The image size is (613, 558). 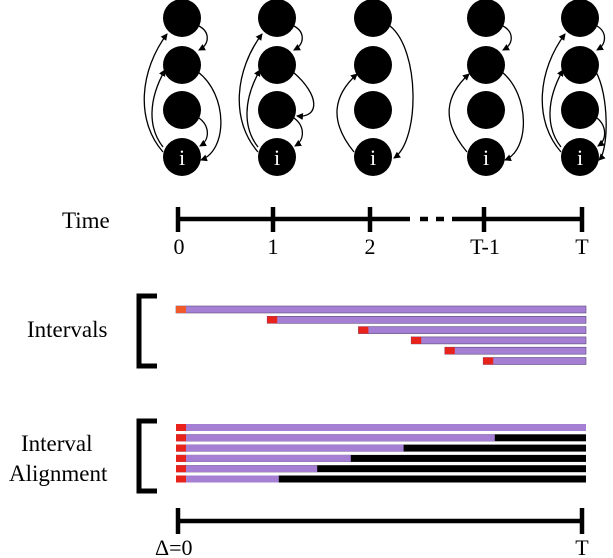 I want to click on time-axis, so click(x=380, y=219).